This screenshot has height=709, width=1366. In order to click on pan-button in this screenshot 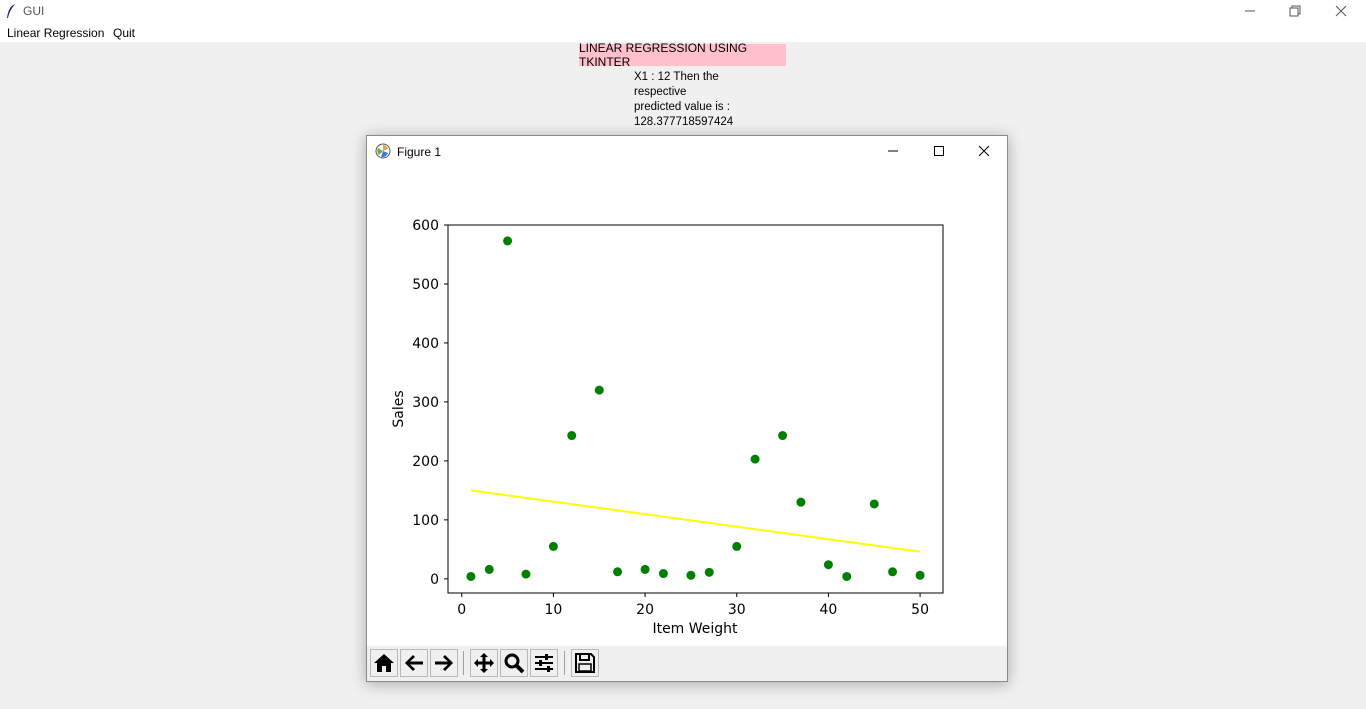, I will do `click(484, 663)`.